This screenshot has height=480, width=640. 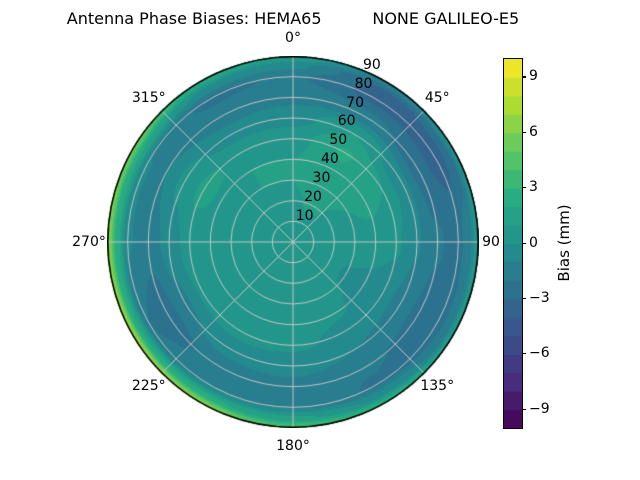 What do you see at coordinates (437, 386) in the screenshot?
I see `angular-tick-label: 135°` at bounding box center [437, 386].